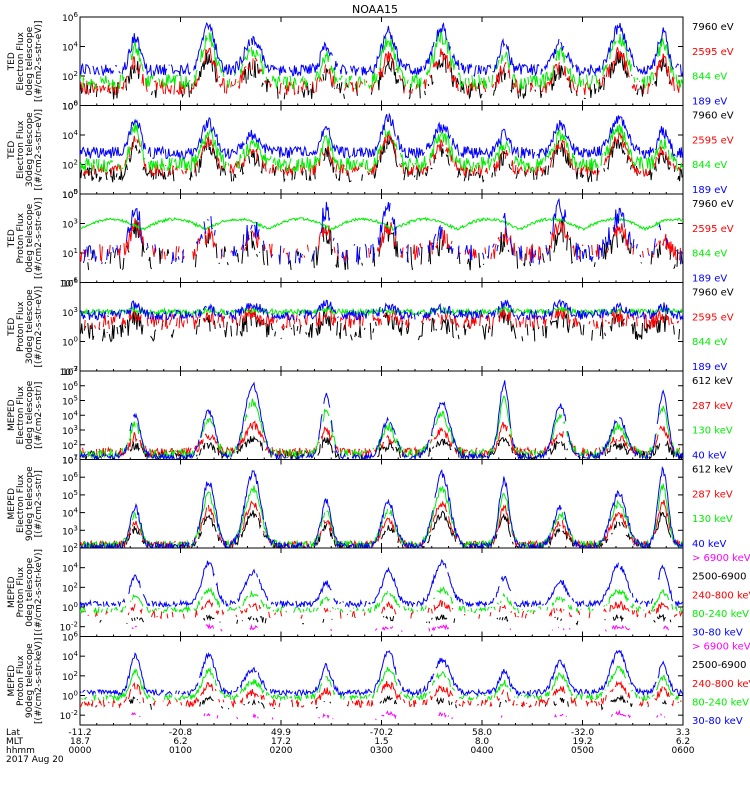 This screenshot has height=804, width=750. Describe the element at coordinates (385, 244) in the screenshot. I see `series-line-7960-ev` at that location.